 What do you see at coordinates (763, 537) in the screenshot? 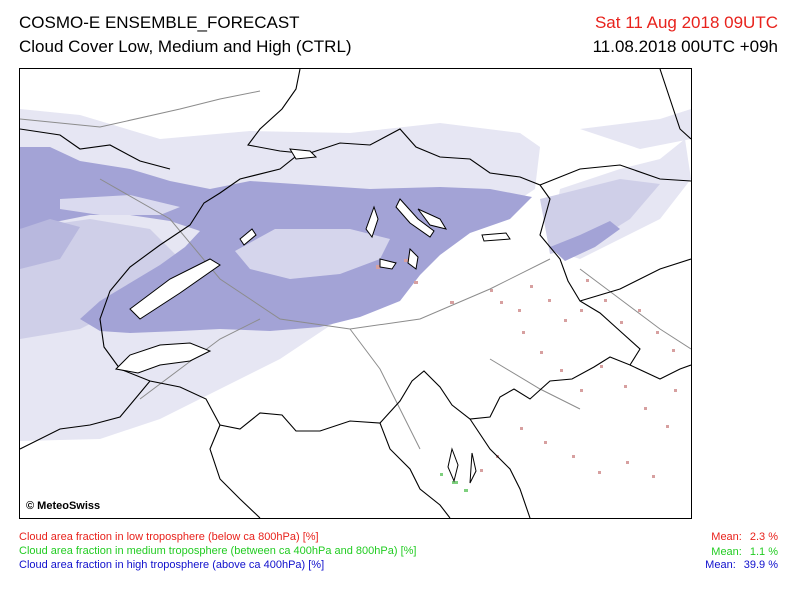
I see `mean-low-value: 2.3 %` at bounding box center [763, 537].